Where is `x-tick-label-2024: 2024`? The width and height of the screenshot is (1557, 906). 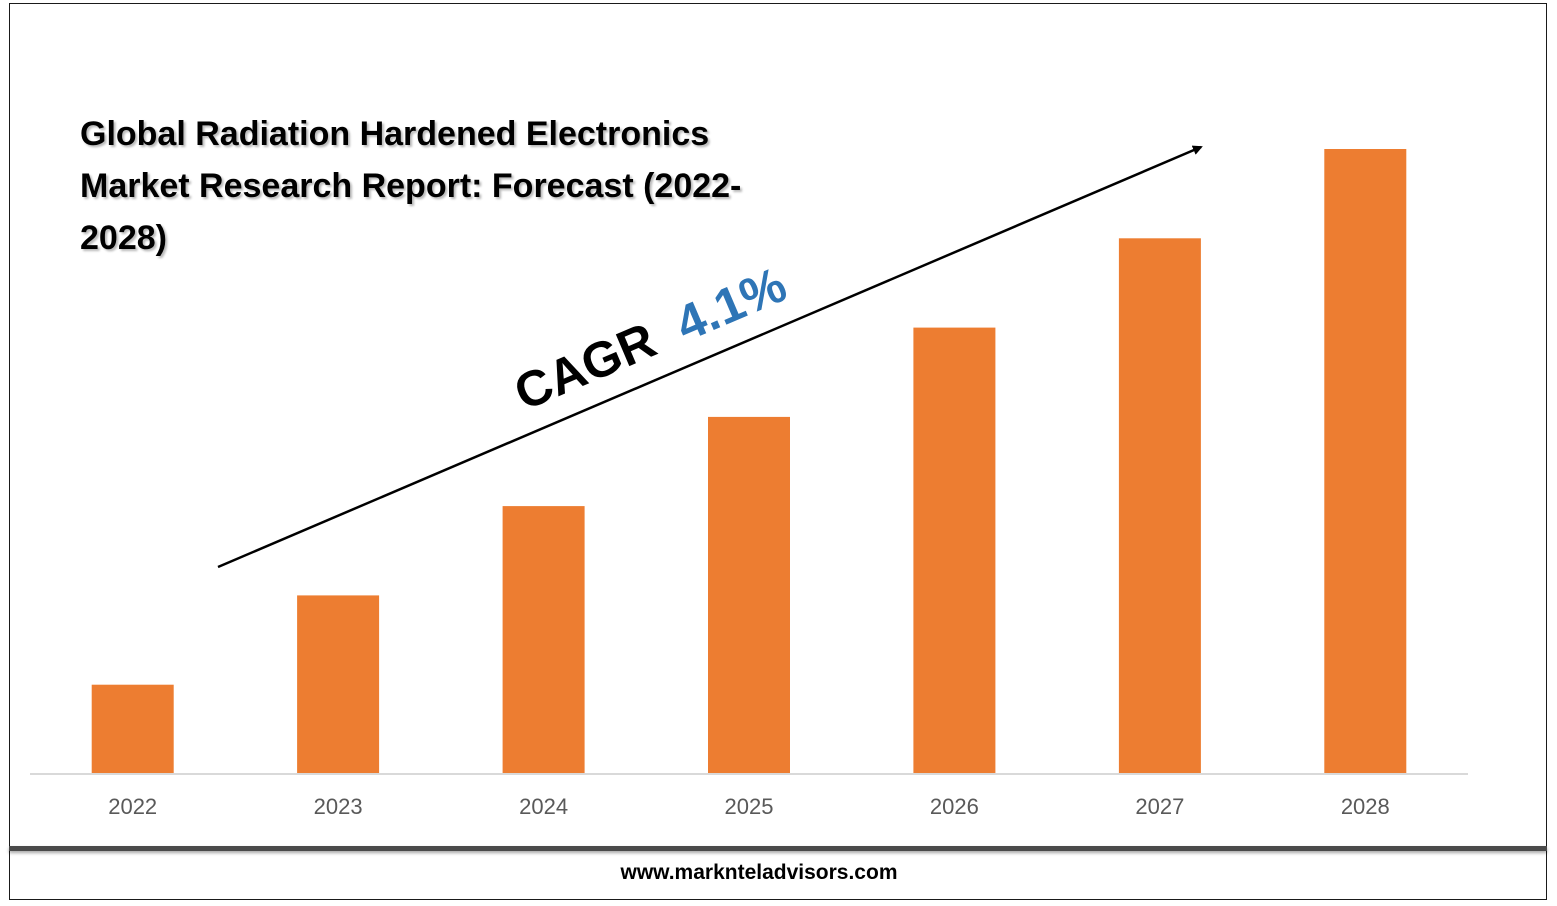
x-tick-label-2024: 2024 is located at coordinates (543, 806).